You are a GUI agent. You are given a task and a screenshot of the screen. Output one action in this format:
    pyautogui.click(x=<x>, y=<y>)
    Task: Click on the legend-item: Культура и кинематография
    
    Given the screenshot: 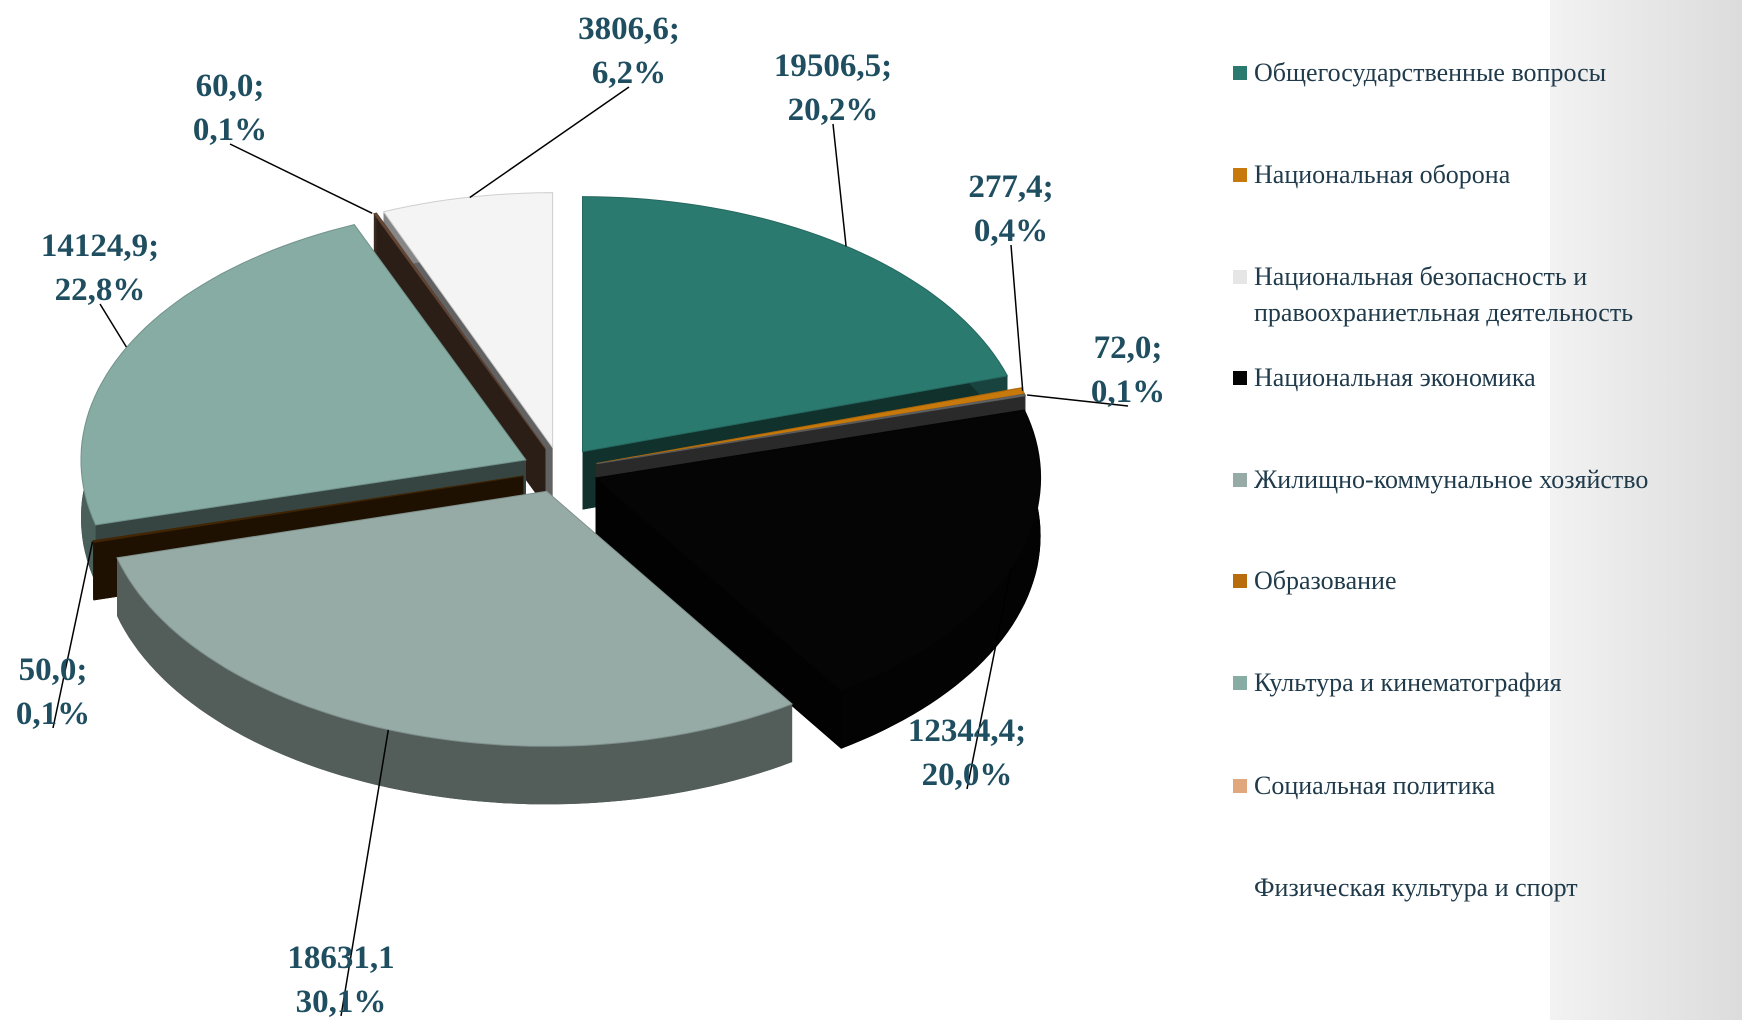 What is the action you would take?
    pyautogui.click(x=1397, y=683)
    